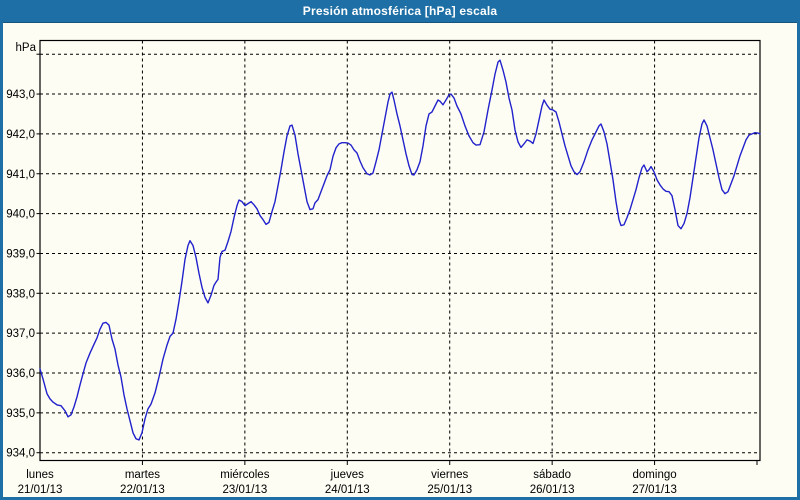  I want to click on y-axis-unit-label: hPa, so click(26, 48).